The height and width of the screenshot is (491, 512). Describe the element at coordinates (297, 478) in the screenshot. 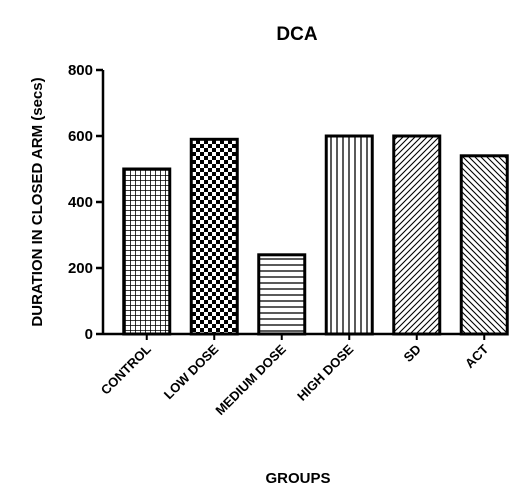

I see `x-axis-label: GROUPS` at that location.